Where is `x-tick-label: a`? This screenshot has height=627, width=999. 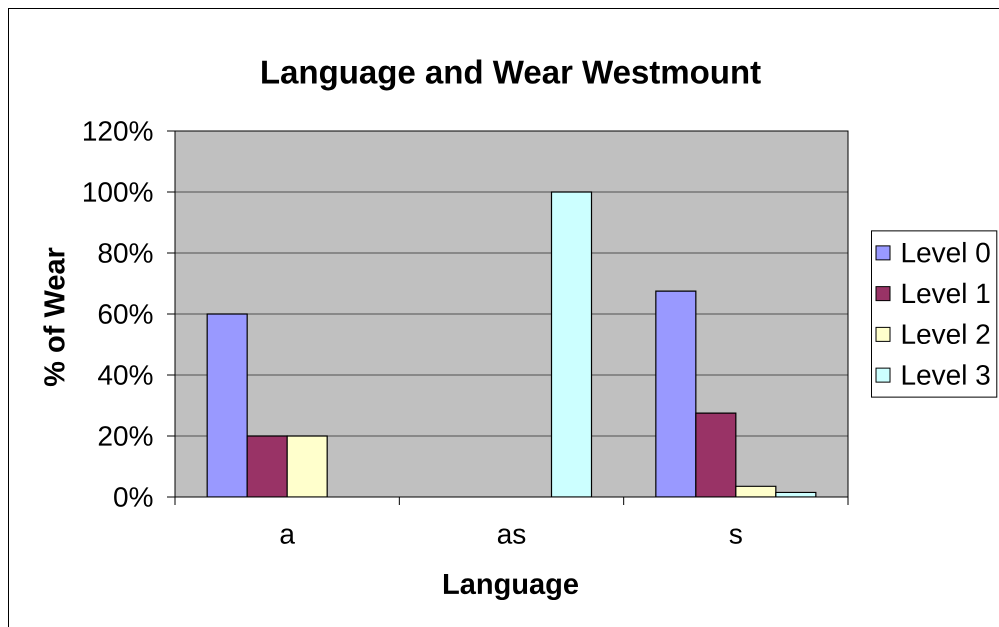 x-tick-label: a is located at coordinates (287, 536).